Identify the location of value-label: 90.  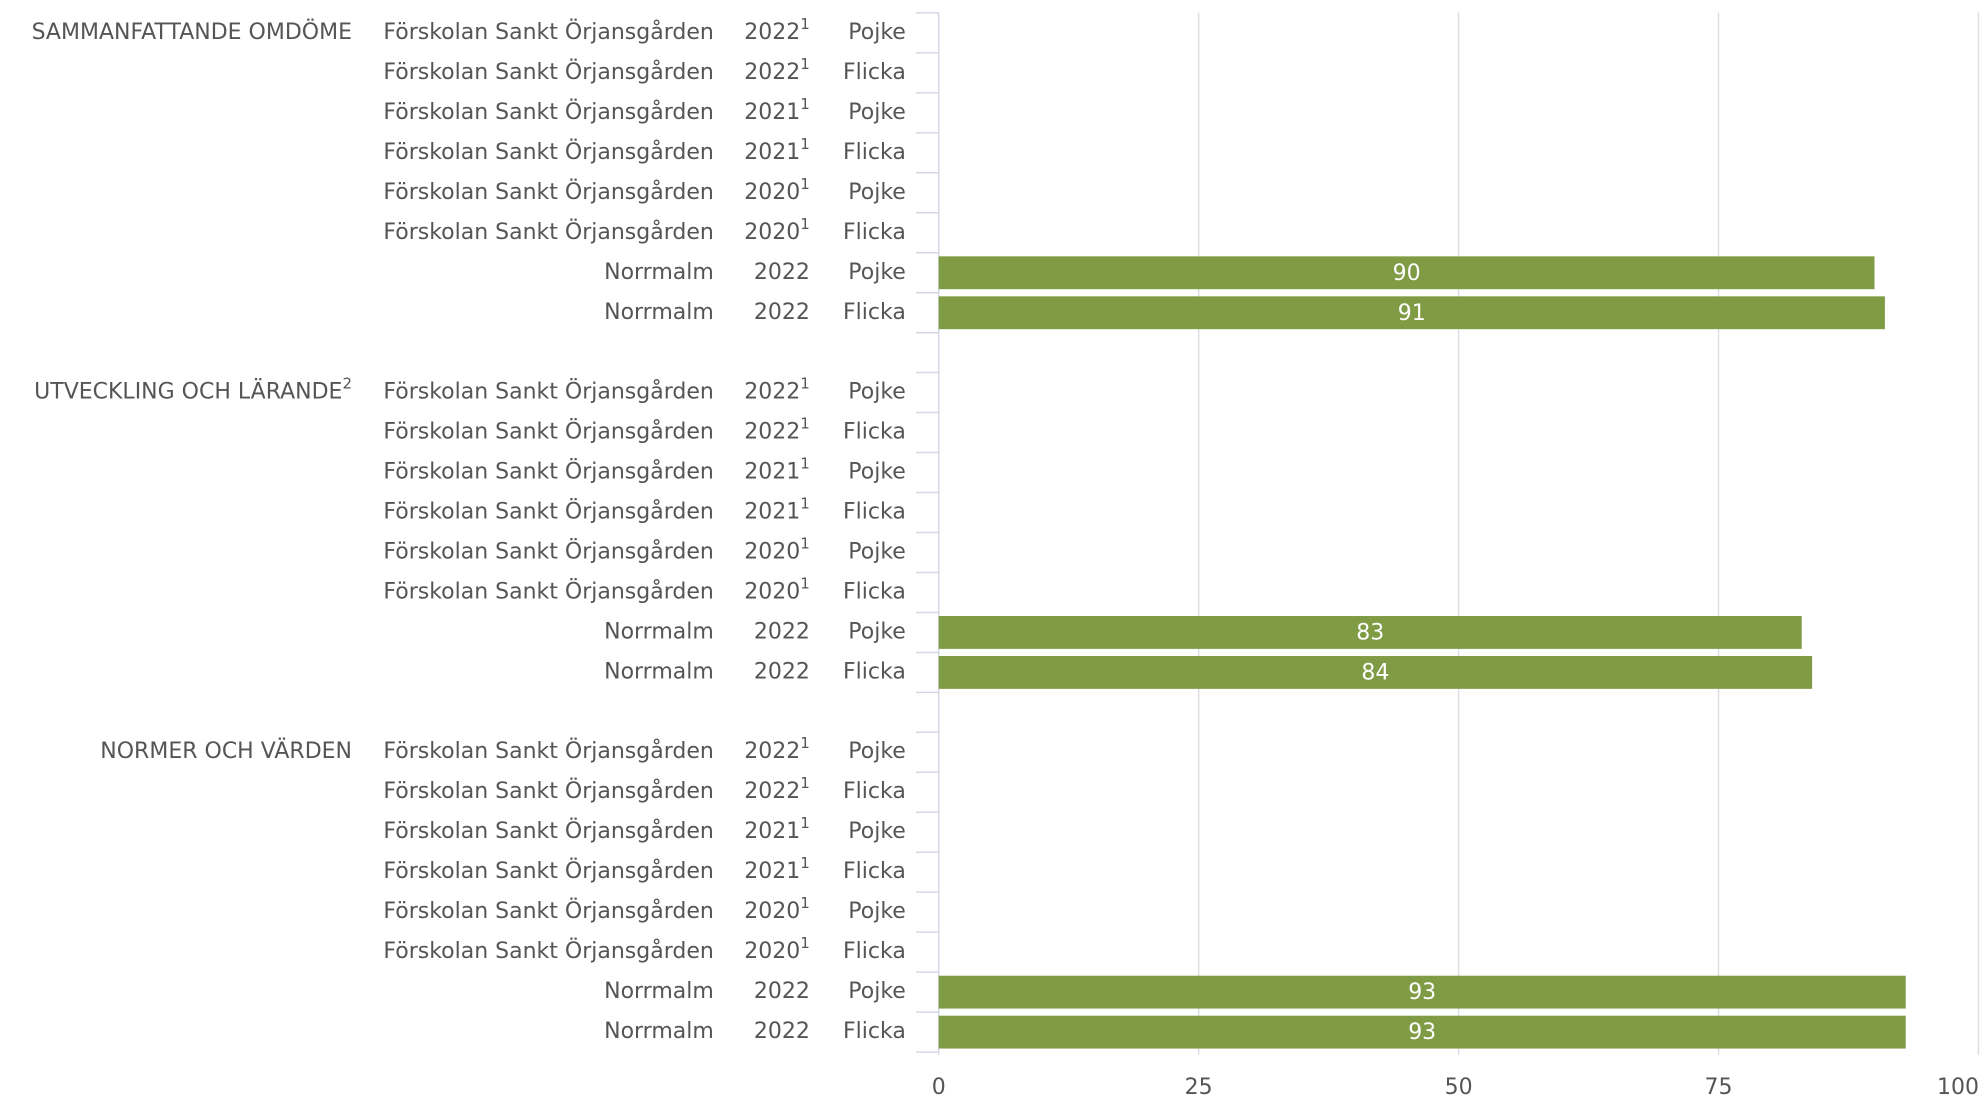
(1407, 273).